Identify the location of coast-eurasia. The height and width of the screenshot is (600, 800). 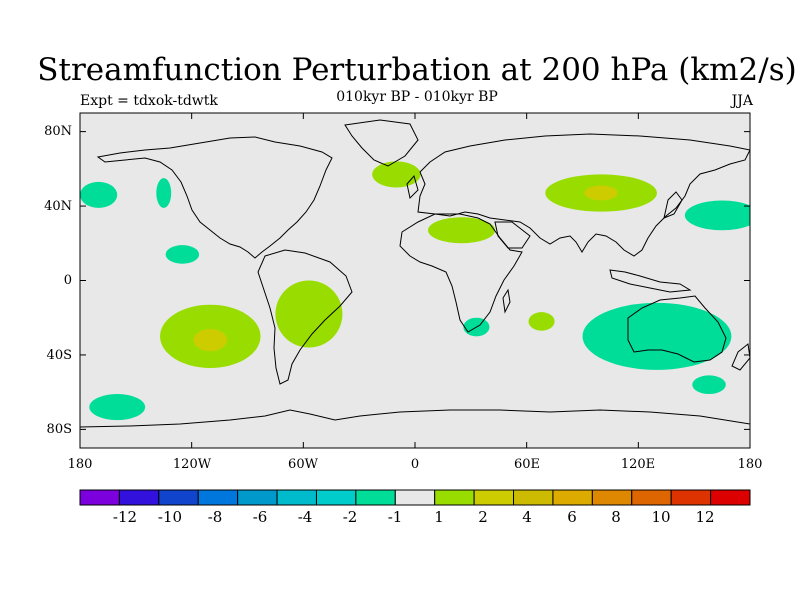
(583, 195).